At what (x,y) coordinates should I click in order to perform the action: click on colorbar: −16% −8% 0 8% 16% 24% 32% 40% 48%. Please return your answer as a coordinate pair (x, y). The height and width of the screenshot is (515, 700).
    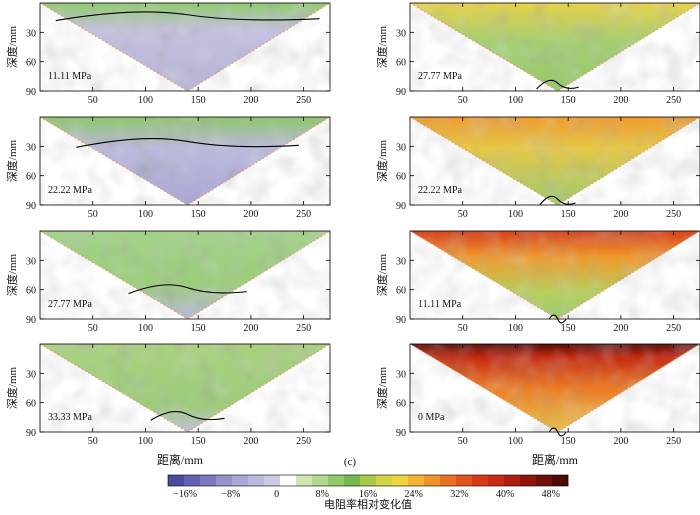
    Looking at the image, I should click on (368, 487).